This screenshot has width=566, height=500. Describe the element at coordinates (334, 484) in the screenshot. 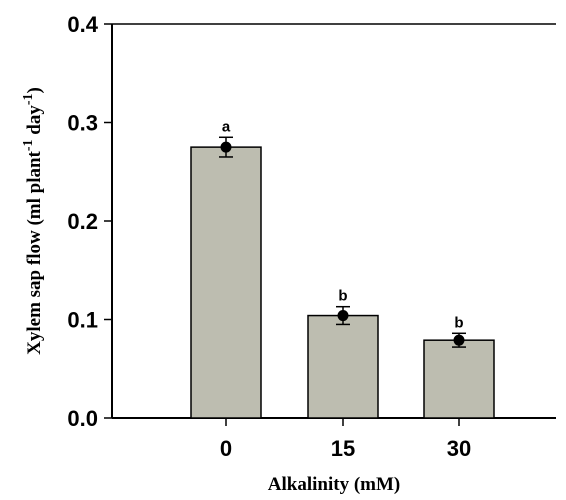

I see `x-axis-title: Alkalinity (mM)` at that location.